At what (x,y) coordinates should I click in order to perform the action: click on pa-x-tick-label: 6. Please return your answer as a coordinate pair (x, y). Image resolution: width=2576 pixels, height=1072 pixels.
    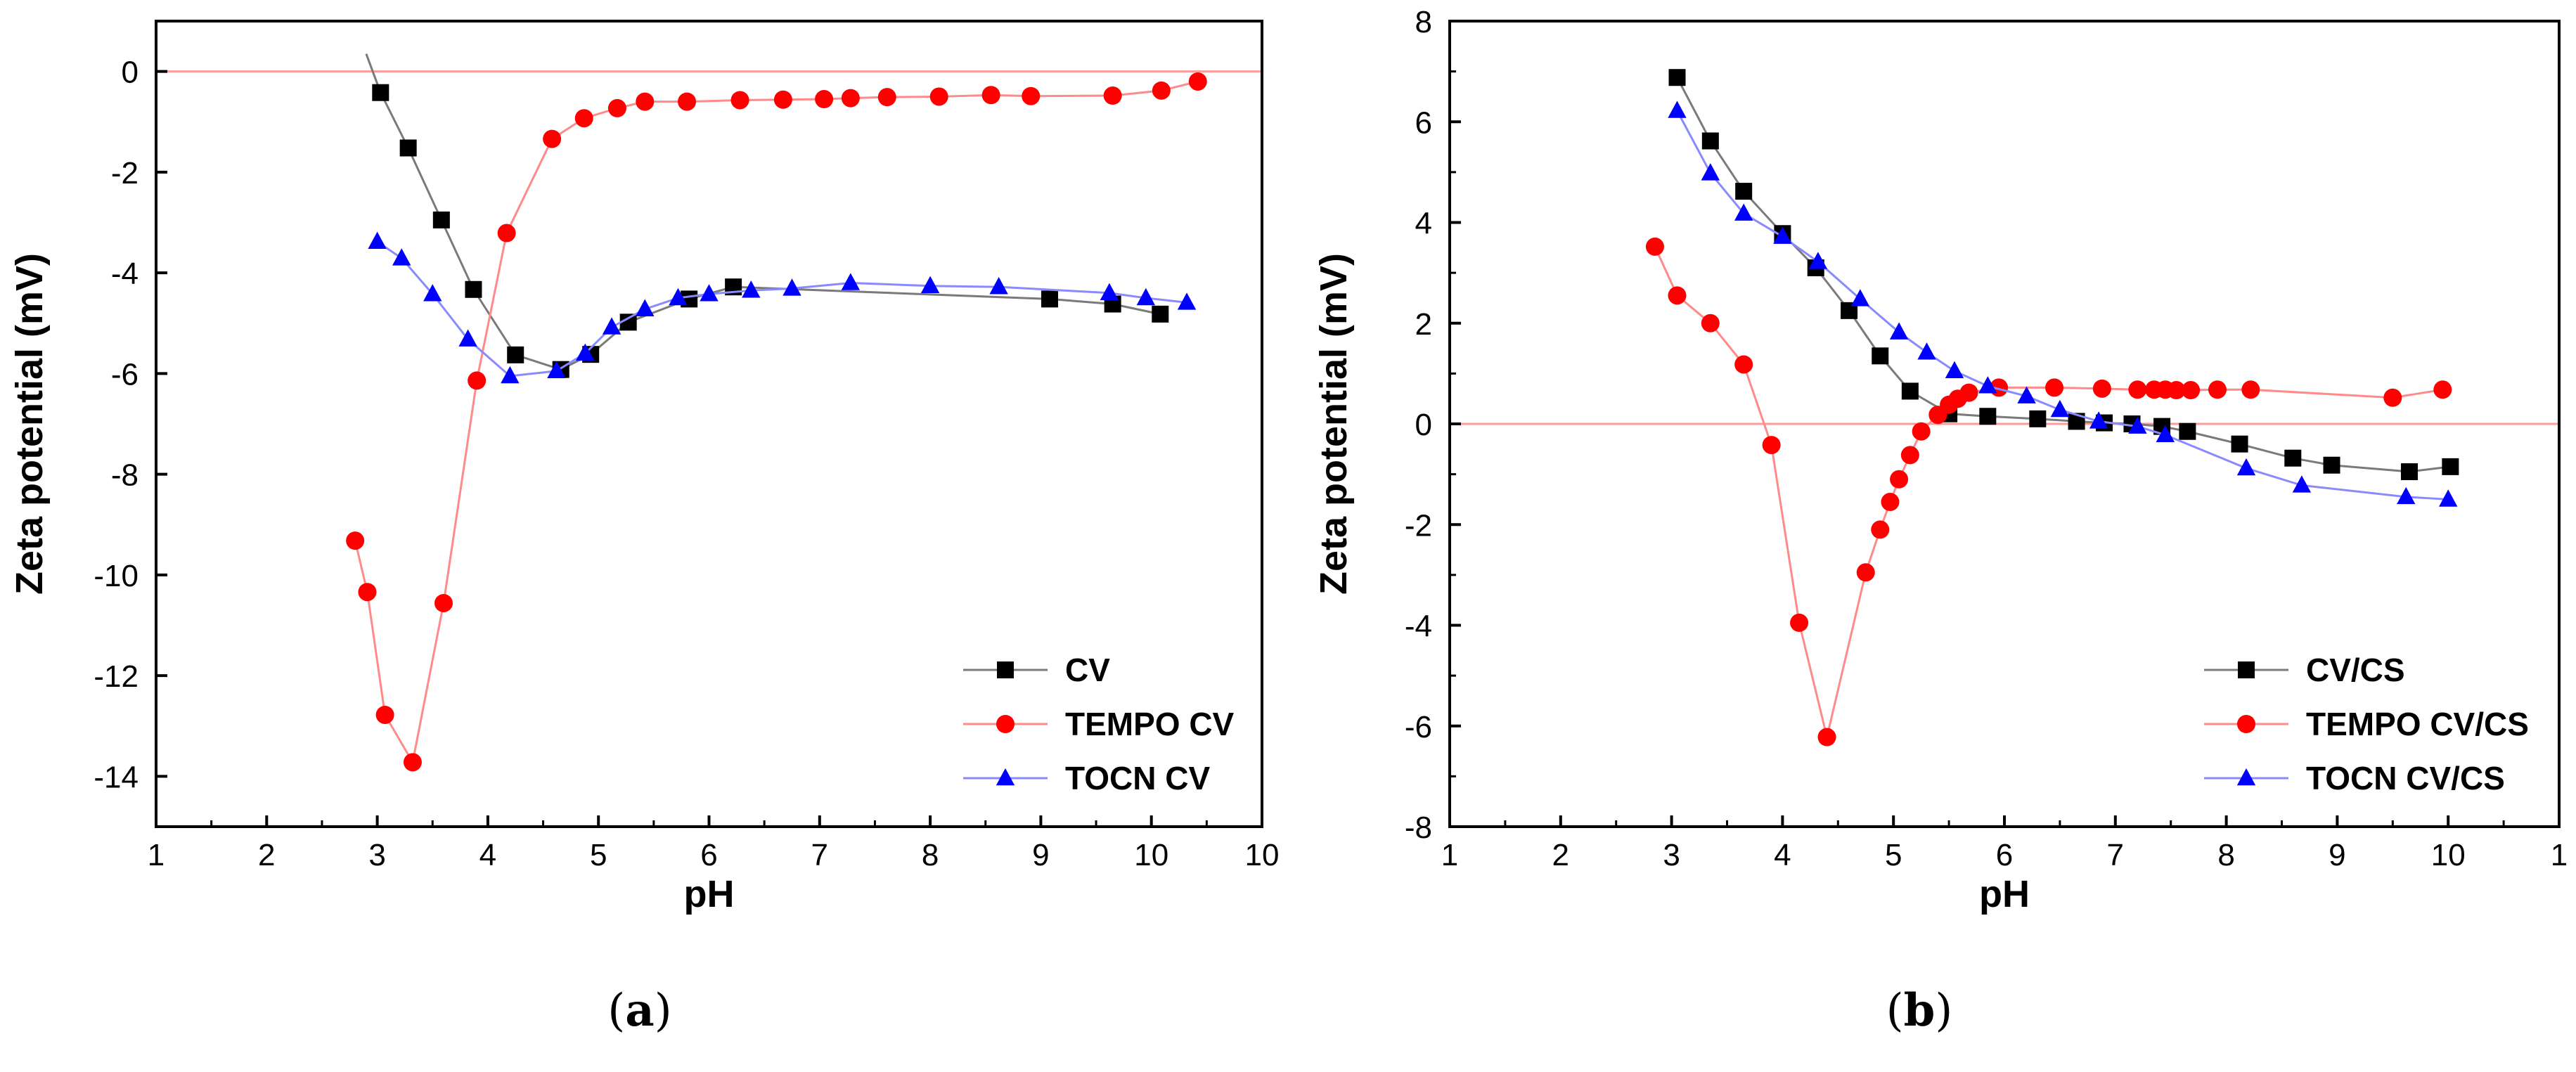
    Looking at the image, I should click on (708, 855).